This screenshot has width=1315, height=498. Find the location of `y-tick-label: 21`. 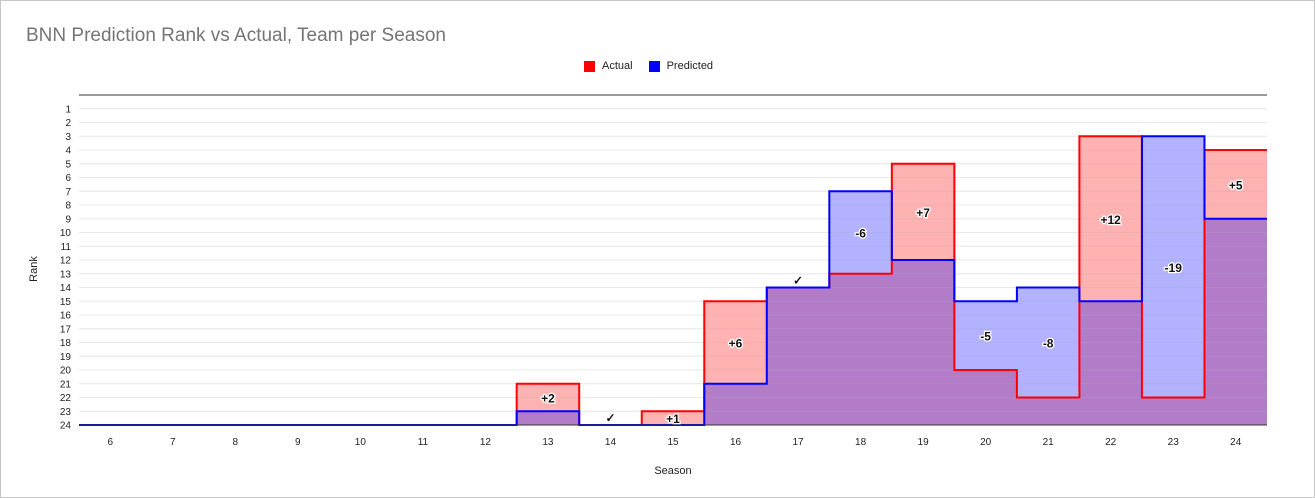

y-tick-label: 21 is located at coordinates (66, 384).